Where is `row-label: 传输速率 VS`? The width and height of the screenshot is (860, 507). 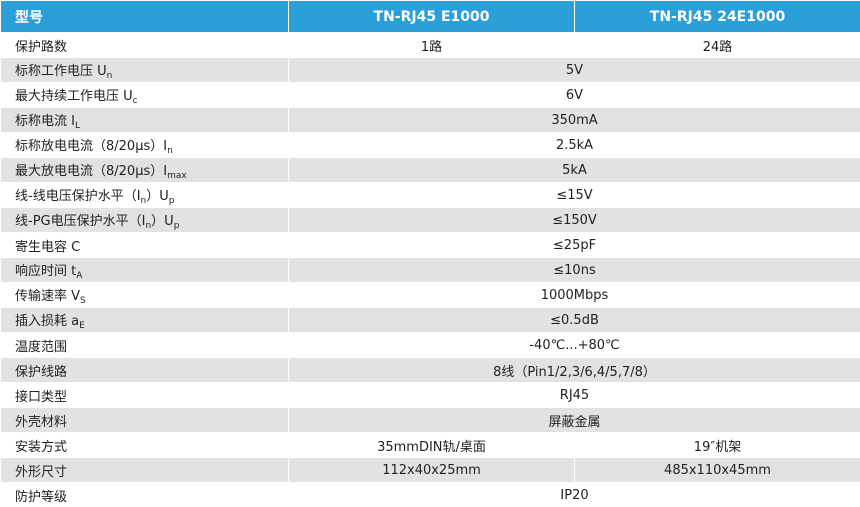
row-label: 传输速率 VS is located at coordinates (144, 295).